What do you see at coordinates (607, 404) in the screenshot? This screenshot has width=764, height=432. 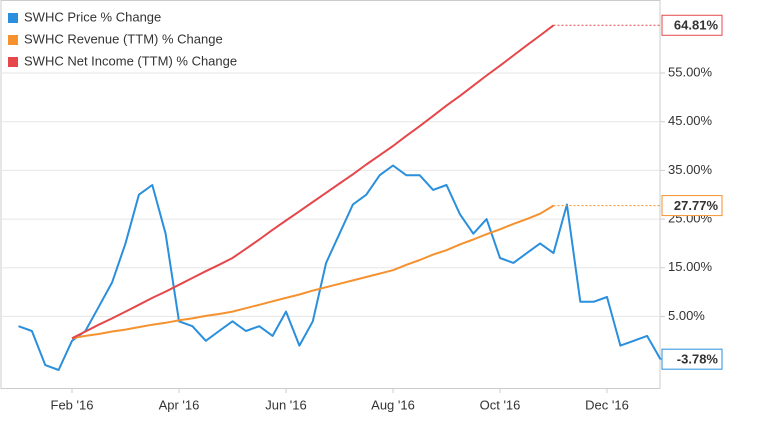 I see `x-tick-label: Dec '16` at bounding box center [607, 404].